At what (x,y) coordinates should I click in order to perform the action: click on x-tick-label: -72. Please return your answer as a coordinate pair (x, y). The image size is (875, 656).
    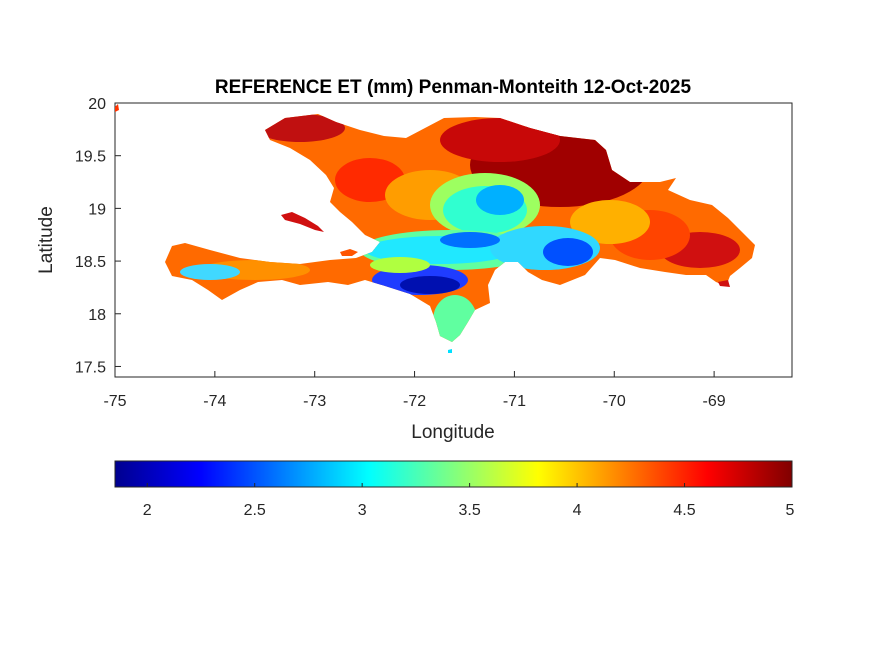
    Looking at the image, I should click on (414, 401).